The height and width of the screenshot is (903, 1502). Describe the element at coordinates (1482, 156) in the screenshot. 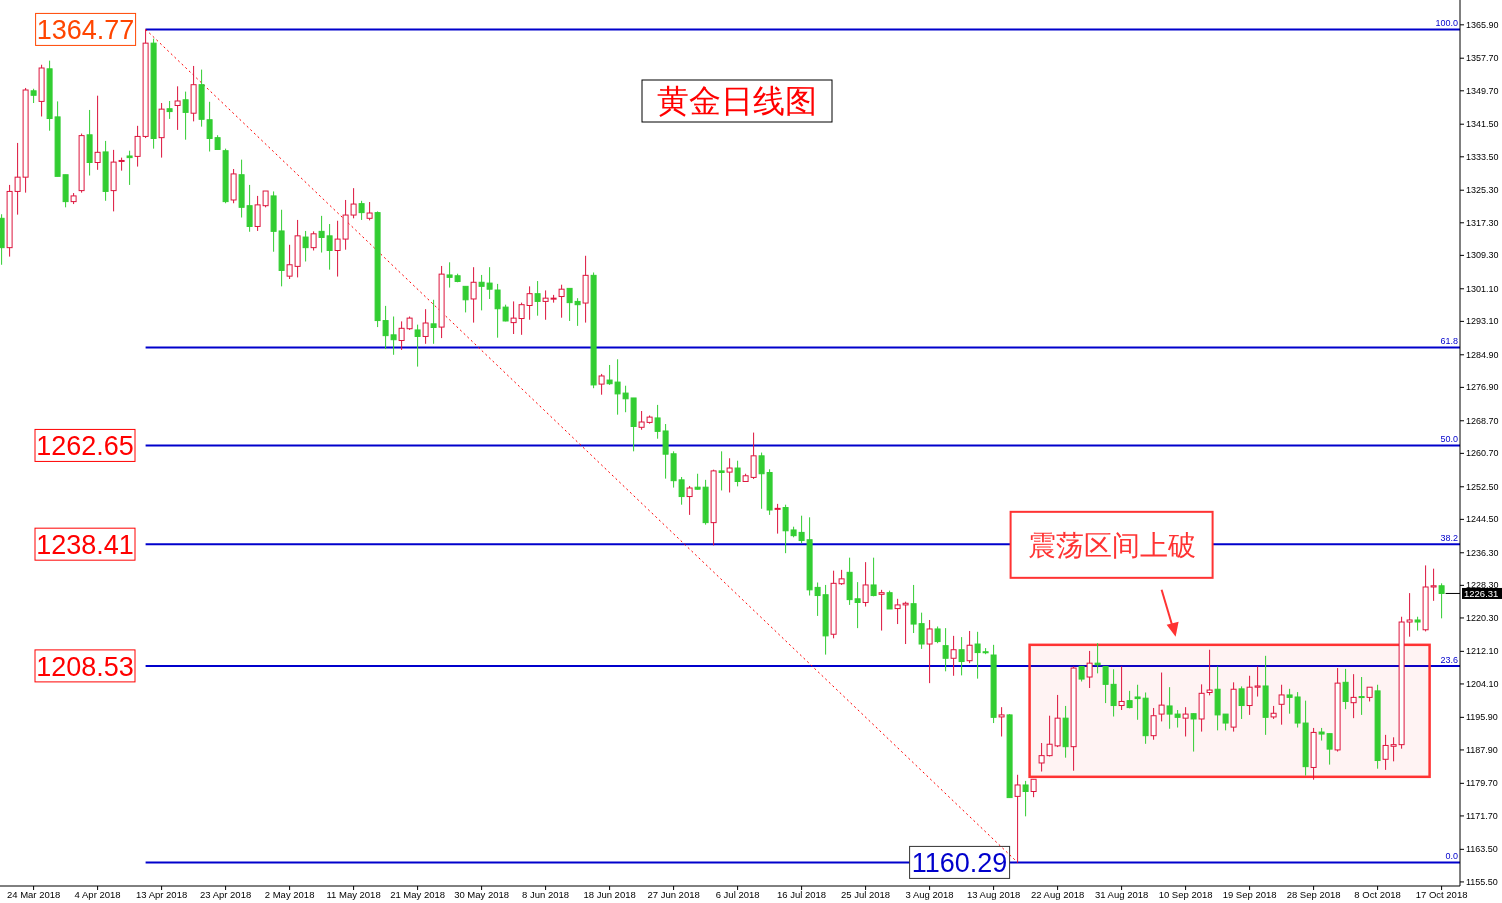

I see `y-tick-label: 1333.50` at that location.